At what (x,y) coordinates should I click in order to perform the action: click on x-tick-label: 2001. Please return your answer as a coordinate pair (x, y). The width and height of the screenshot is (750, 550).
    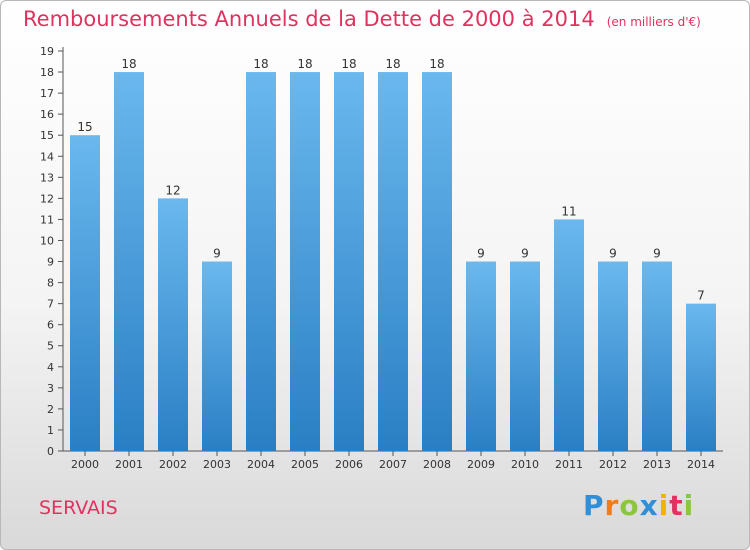
    Looking at the image, I should click on (129, 464).